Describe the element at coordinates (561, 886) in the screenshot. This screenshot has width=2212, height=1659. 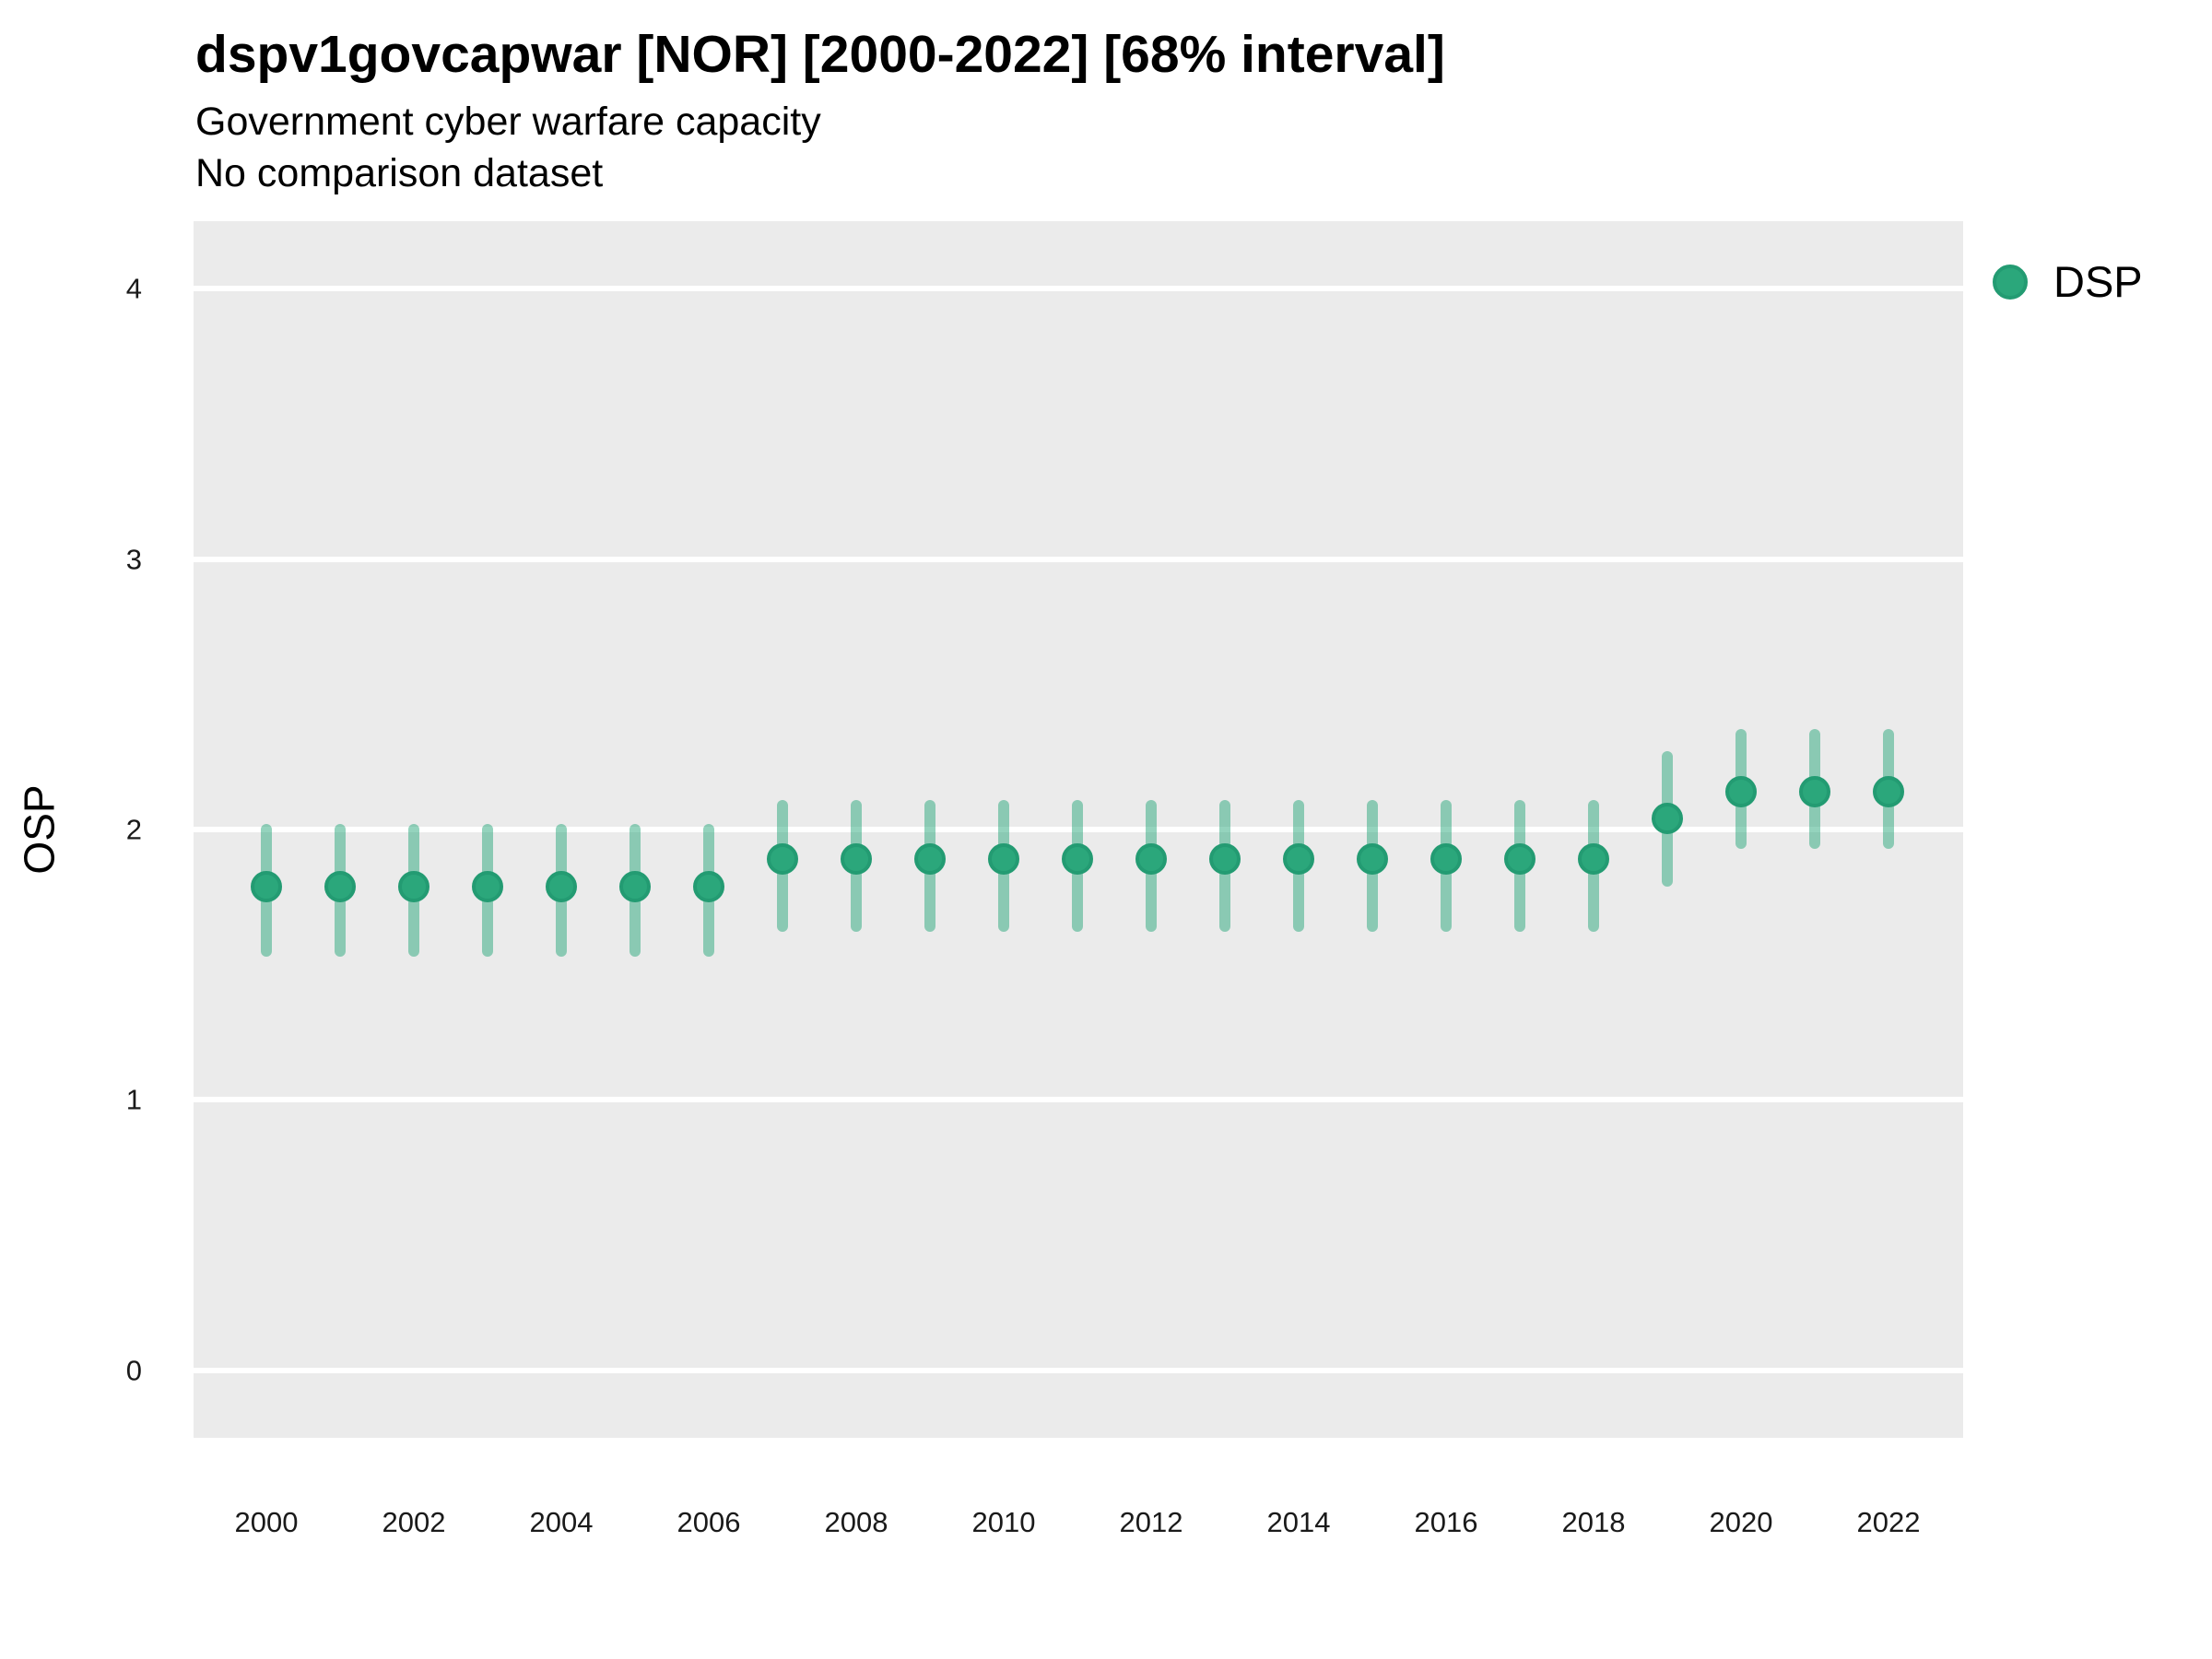
I see `data-point-dsp-2004` at that location.